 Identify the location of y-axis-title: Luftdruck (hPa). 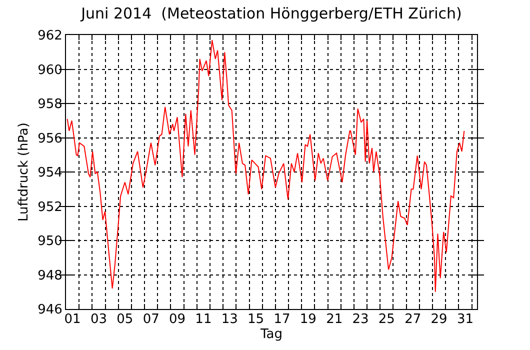
(24, 172).